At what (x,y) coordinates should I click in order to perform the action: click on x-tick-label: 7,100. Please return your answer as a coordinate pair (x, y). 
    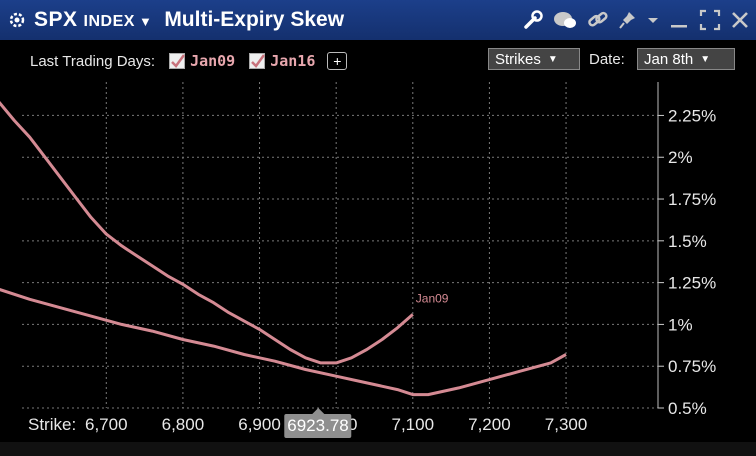
    Looking at the image, I should click on (413, 424).